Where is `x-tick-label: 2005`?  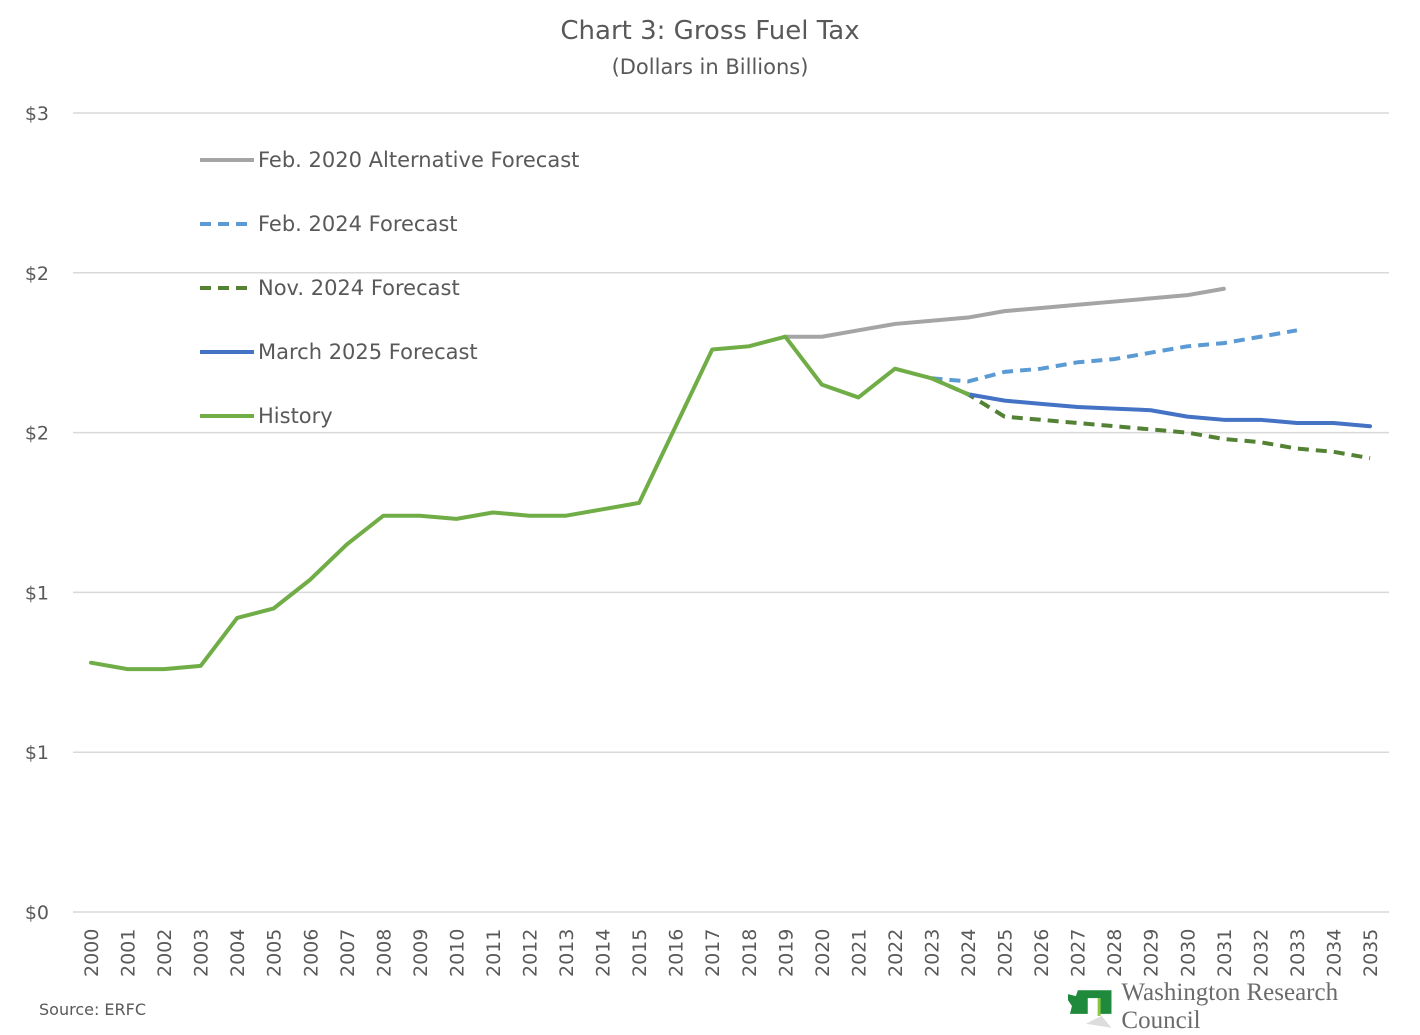
x-tick-label: 2005 is located at coordinates (275, 953).